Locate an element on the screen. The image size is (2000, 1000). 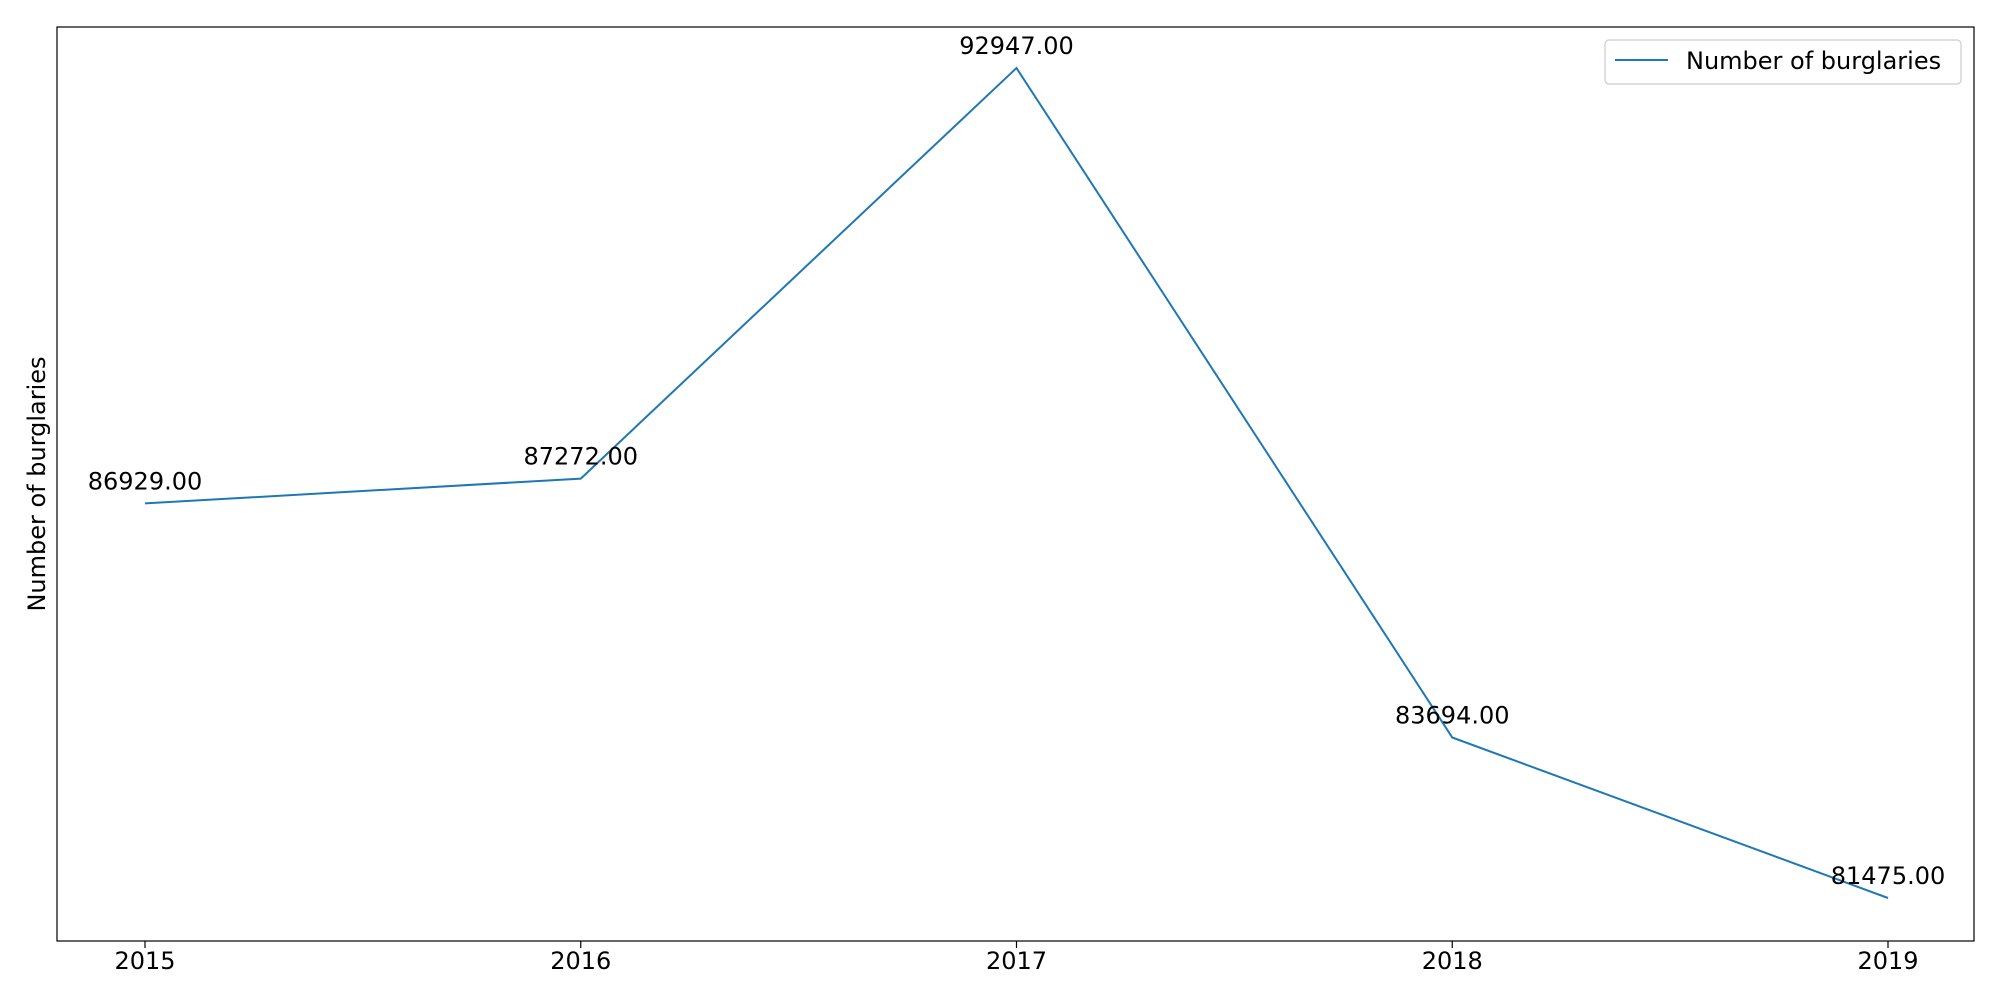
legend: Number of burglaries is located at coordinates (1783, 62).